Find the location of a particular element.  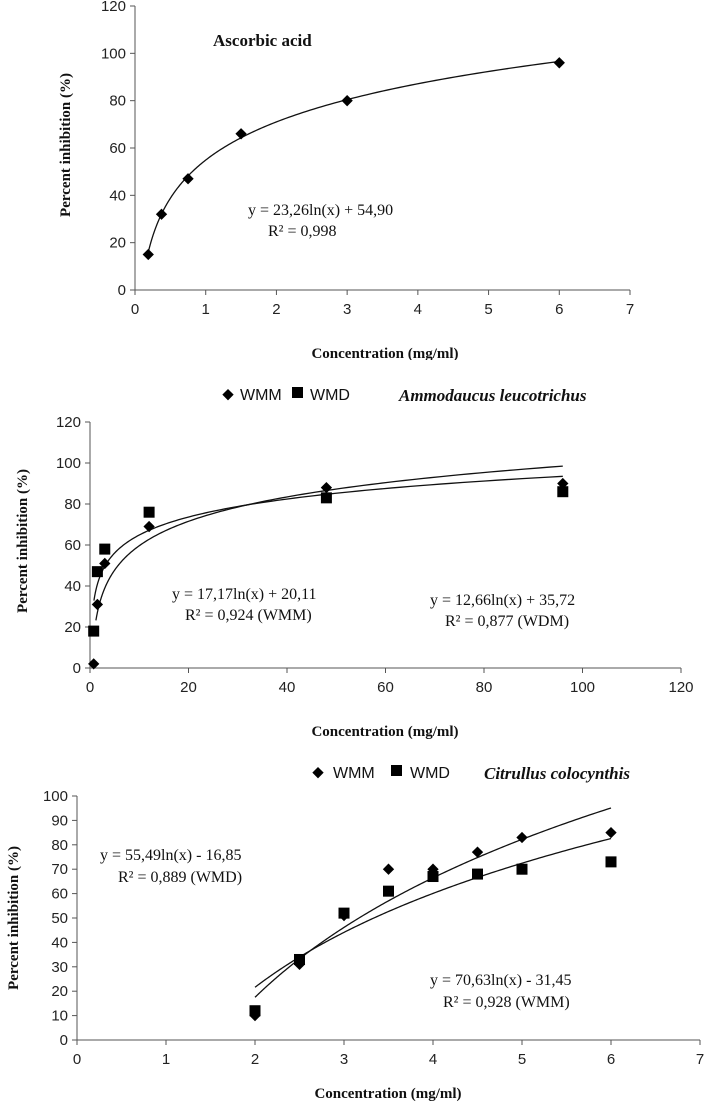

x-tick-label: 120 is located at coordinates (680, 687).